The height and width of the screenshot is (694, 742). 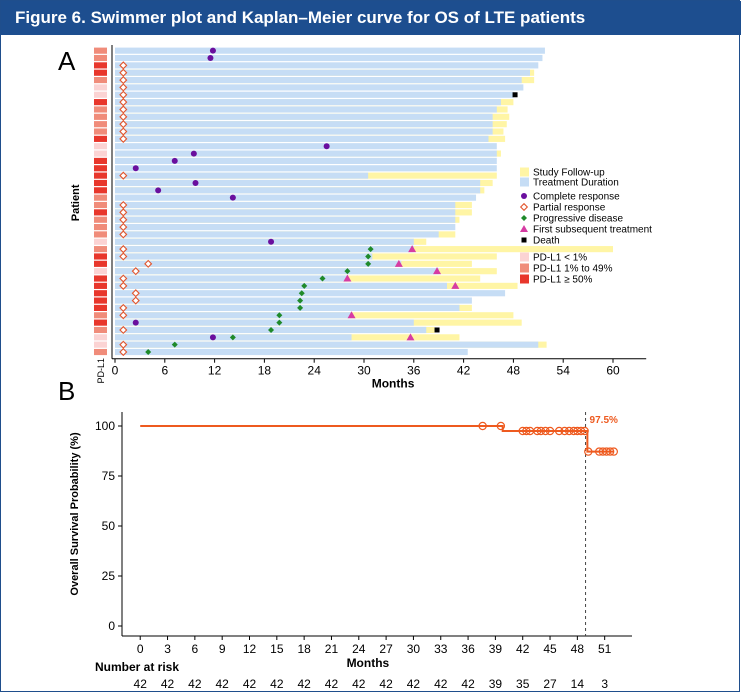 I want to click on km-x-tick-label: 30, so click(x=414, y=649).